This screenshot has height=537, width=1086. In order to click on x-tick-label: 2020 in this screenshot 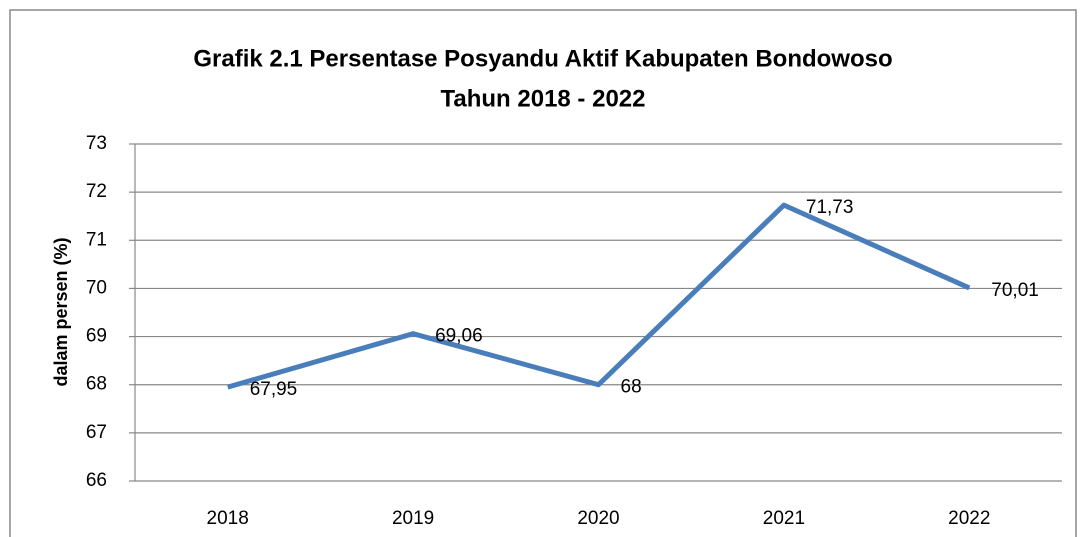, I will do `click(598, 518)`.